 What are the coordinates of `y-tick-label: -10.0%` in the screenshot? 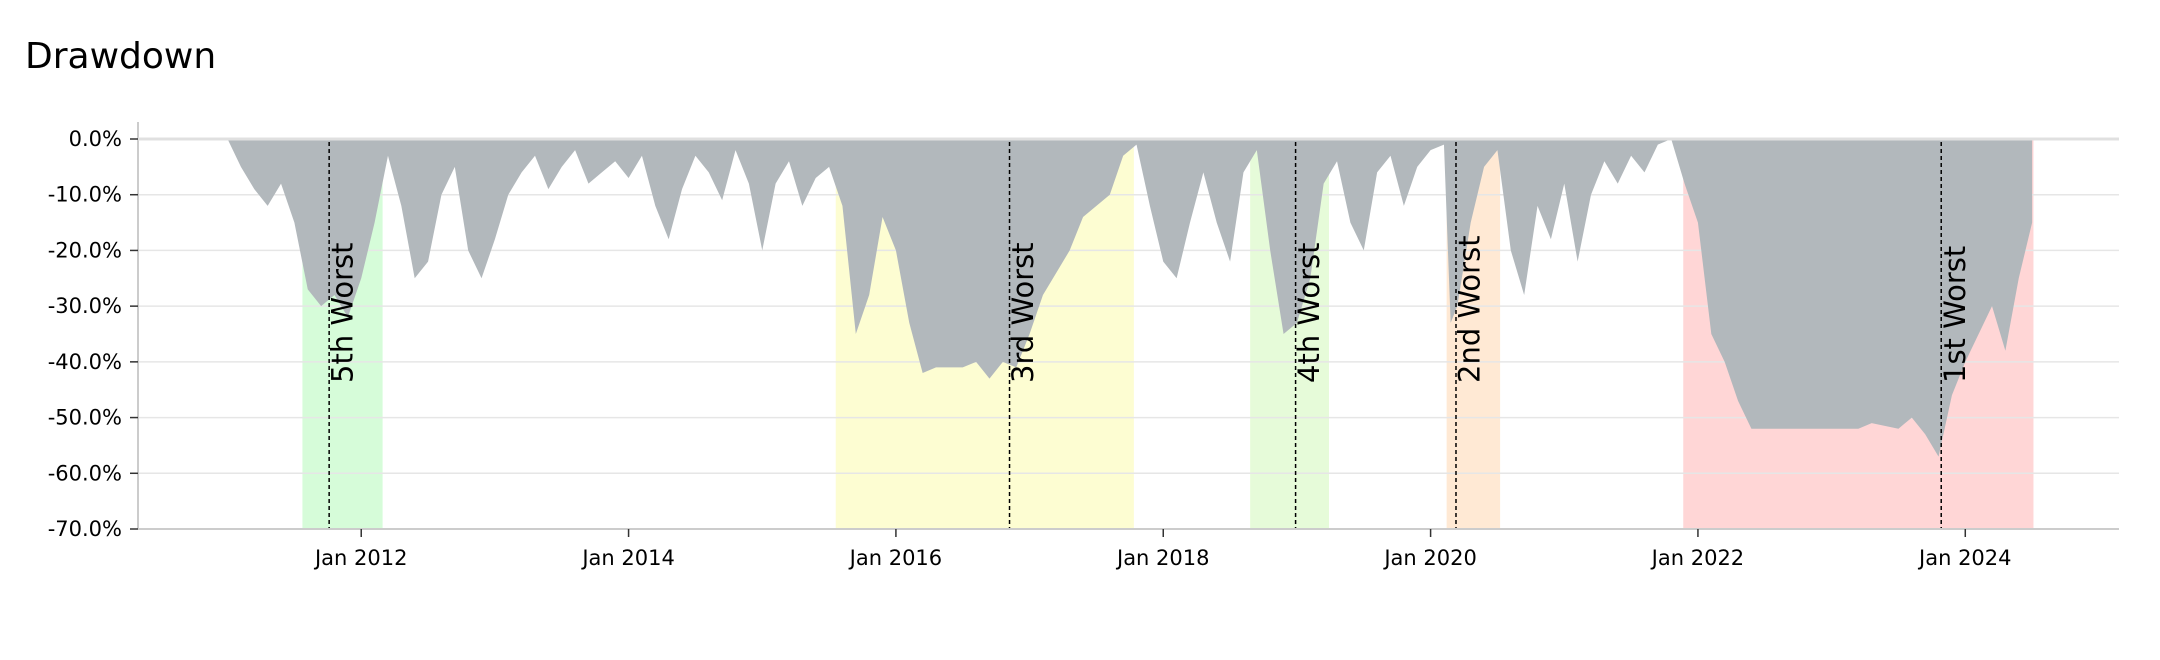 It's located at (85, 195).